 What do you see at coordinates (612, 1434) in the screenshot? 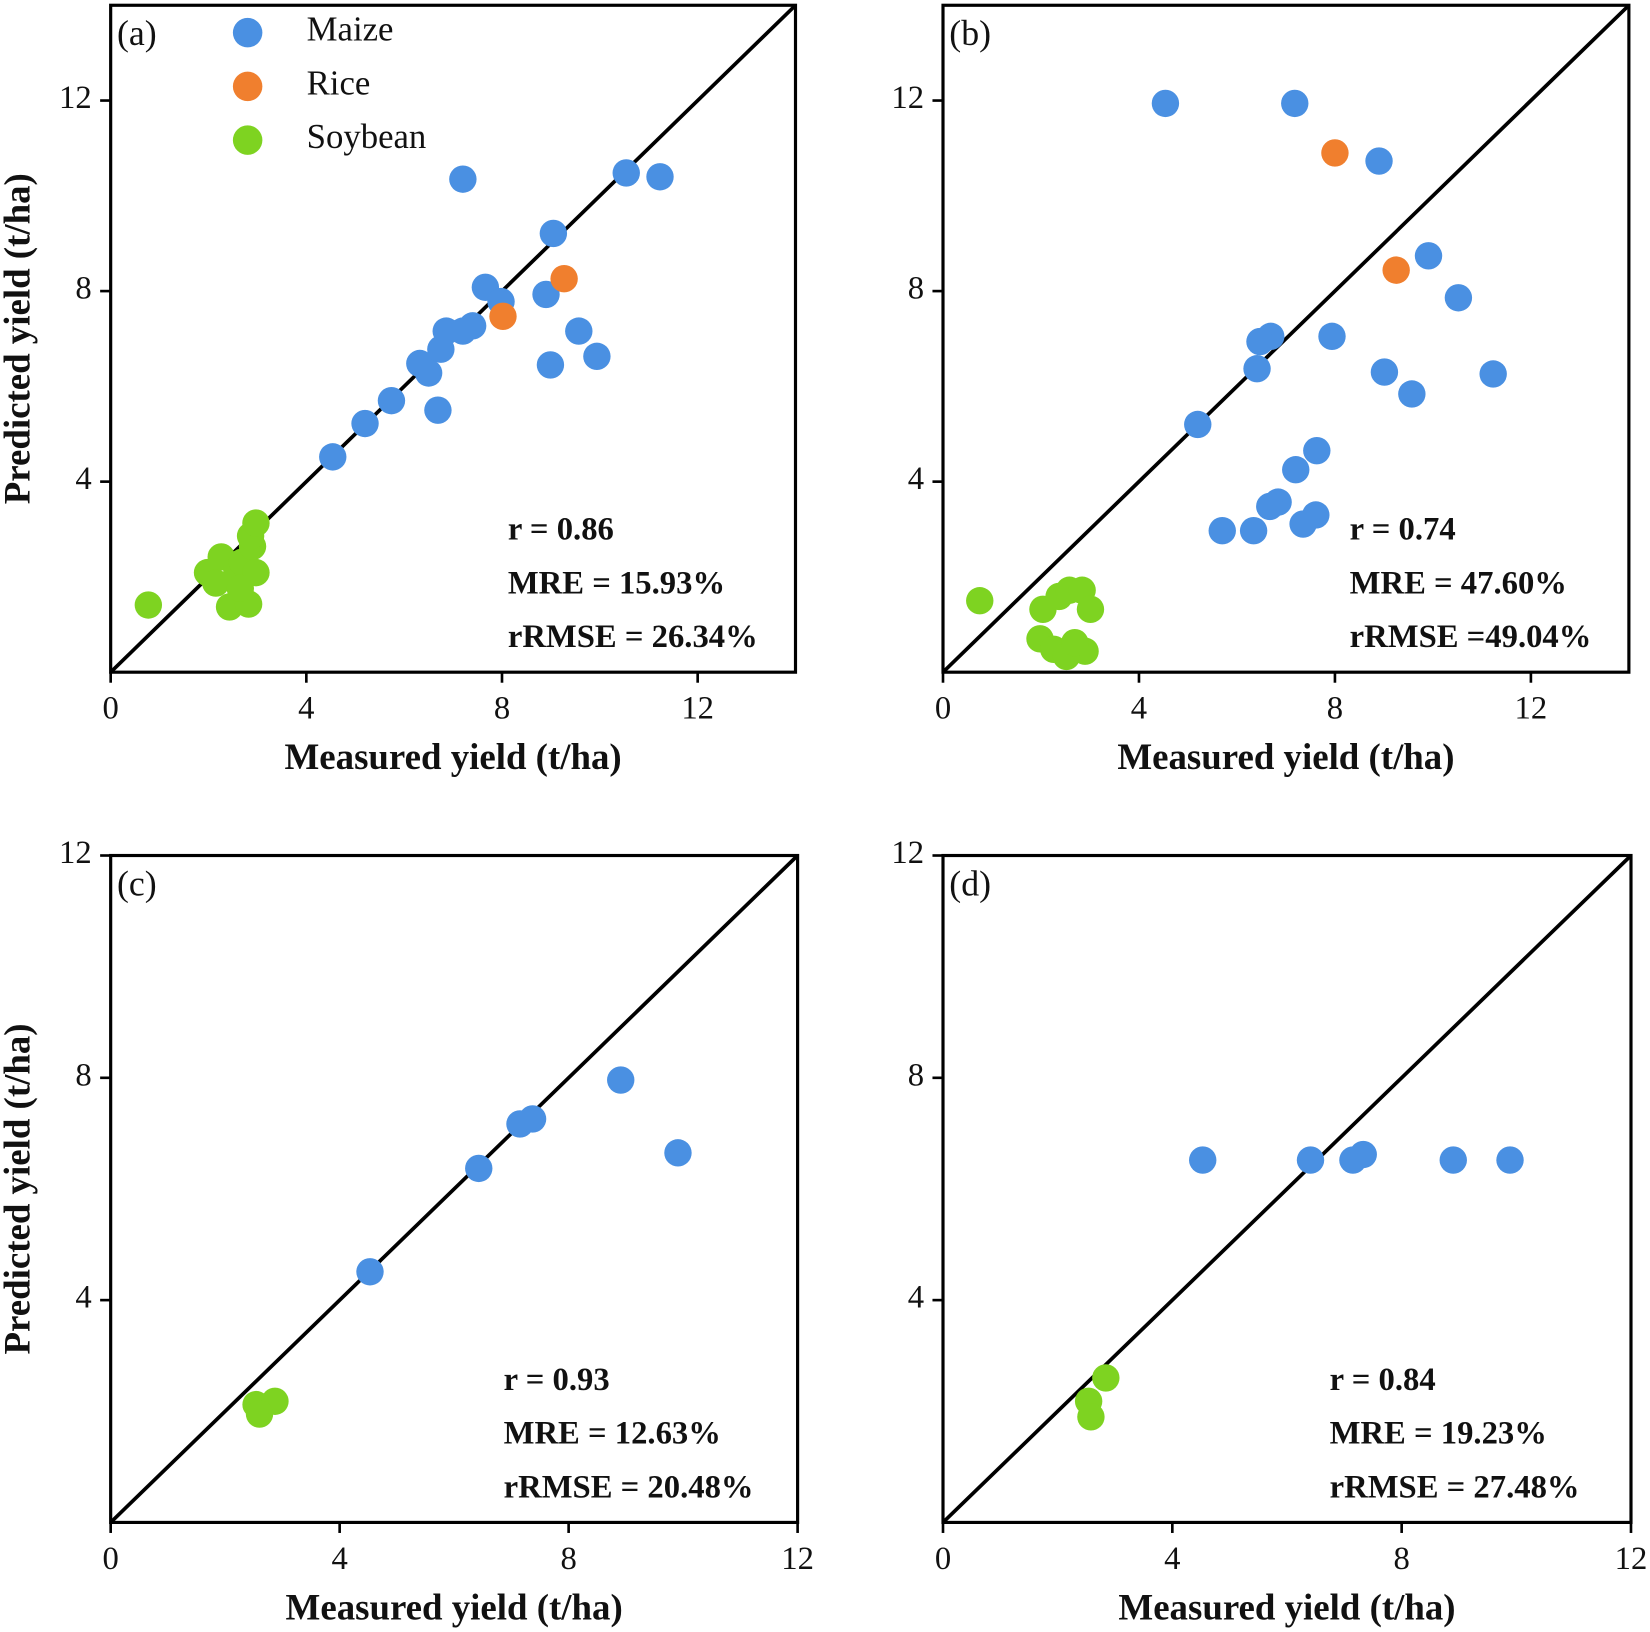
I see `stat-annotation: MRE = 12.63%` at bounding box center [612, 1434].